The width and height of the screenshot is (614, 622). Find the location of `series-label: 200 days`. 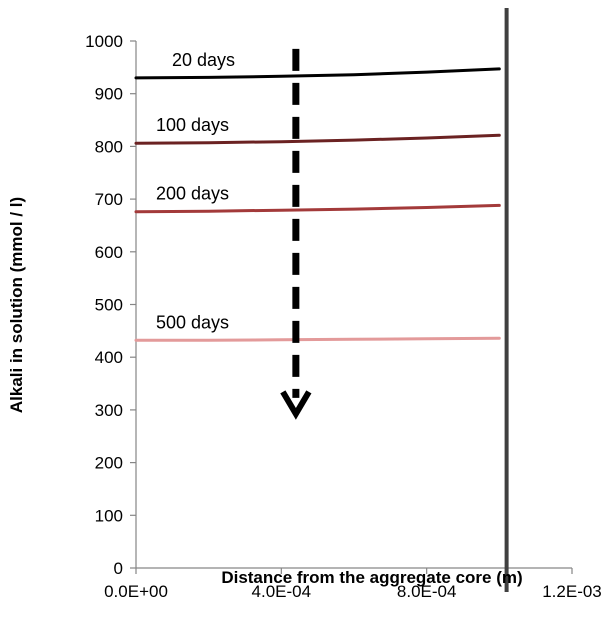

series-label: 200 days is located at coordinates (192, 194).